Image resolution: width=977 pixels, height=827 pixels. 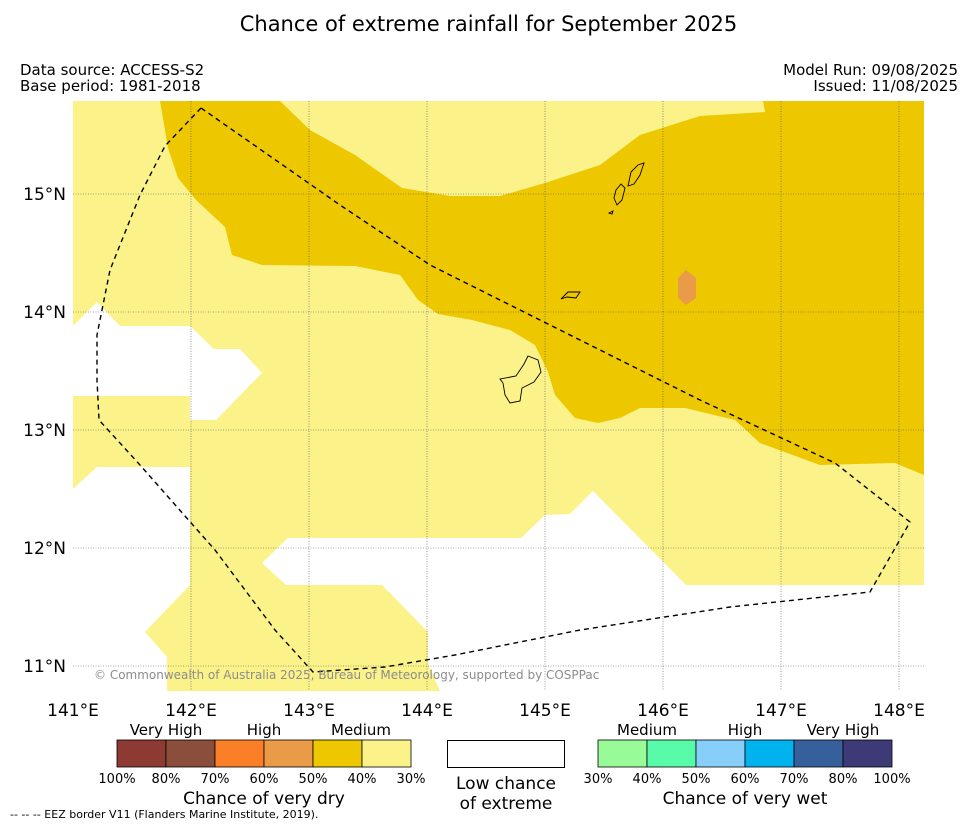 I want to click on lon-label-141: 141°E, so click(x=73, y=711).